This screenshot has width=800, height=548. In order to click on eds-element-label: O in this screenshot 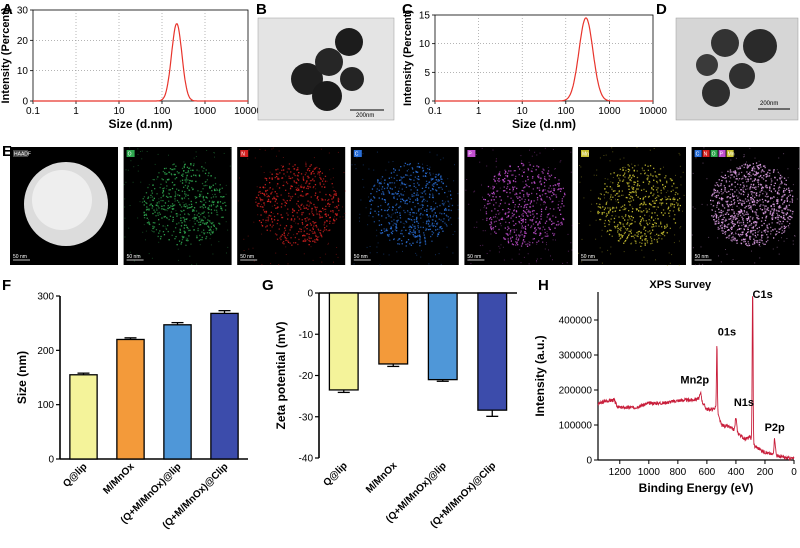, I will do `click(130, 155)`.